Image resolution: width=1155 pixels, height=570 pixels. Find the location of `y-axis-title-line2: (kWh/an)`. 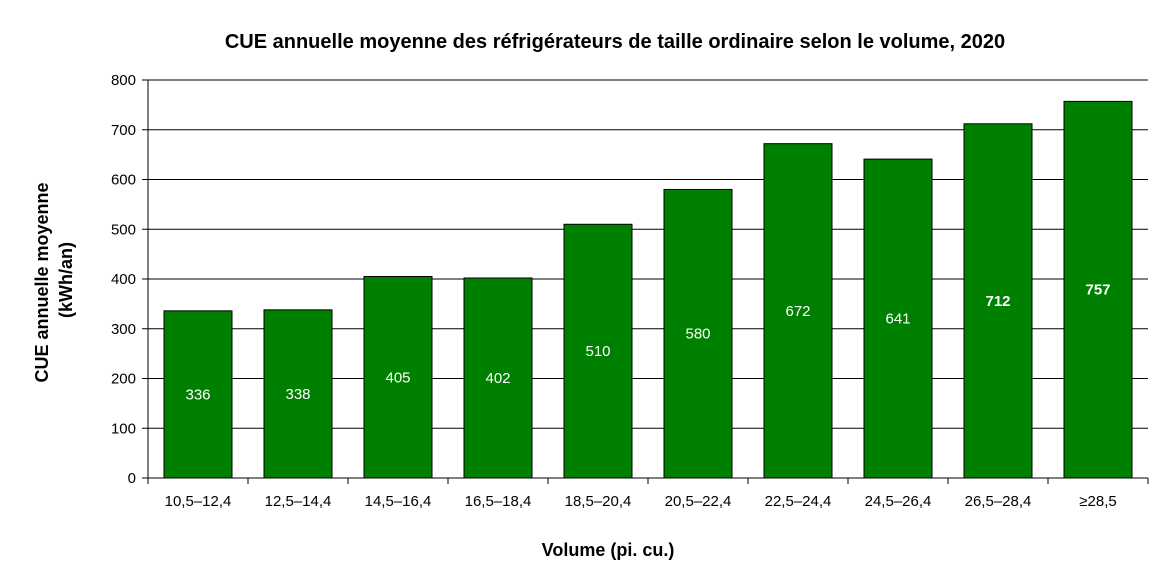

y-axis-title-line2: (kWh/an) is located at coordinates (66, 280).